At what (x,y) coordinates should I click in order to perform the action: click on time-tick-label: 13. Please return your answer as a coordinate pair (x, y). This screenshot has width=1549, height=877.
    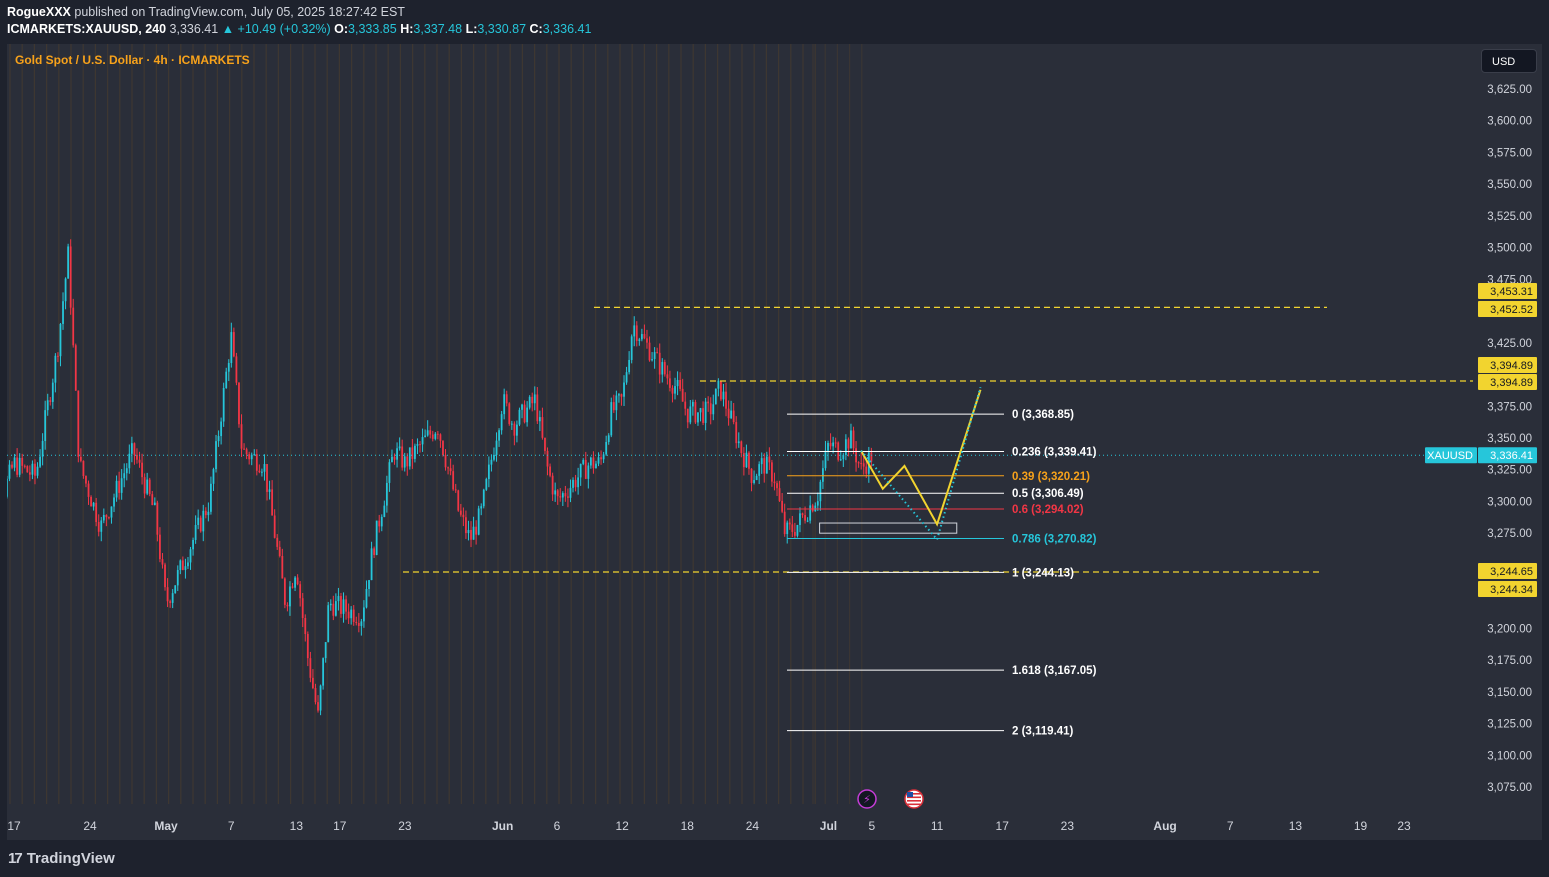
    Looking at the image, I should click on (1296, 826).